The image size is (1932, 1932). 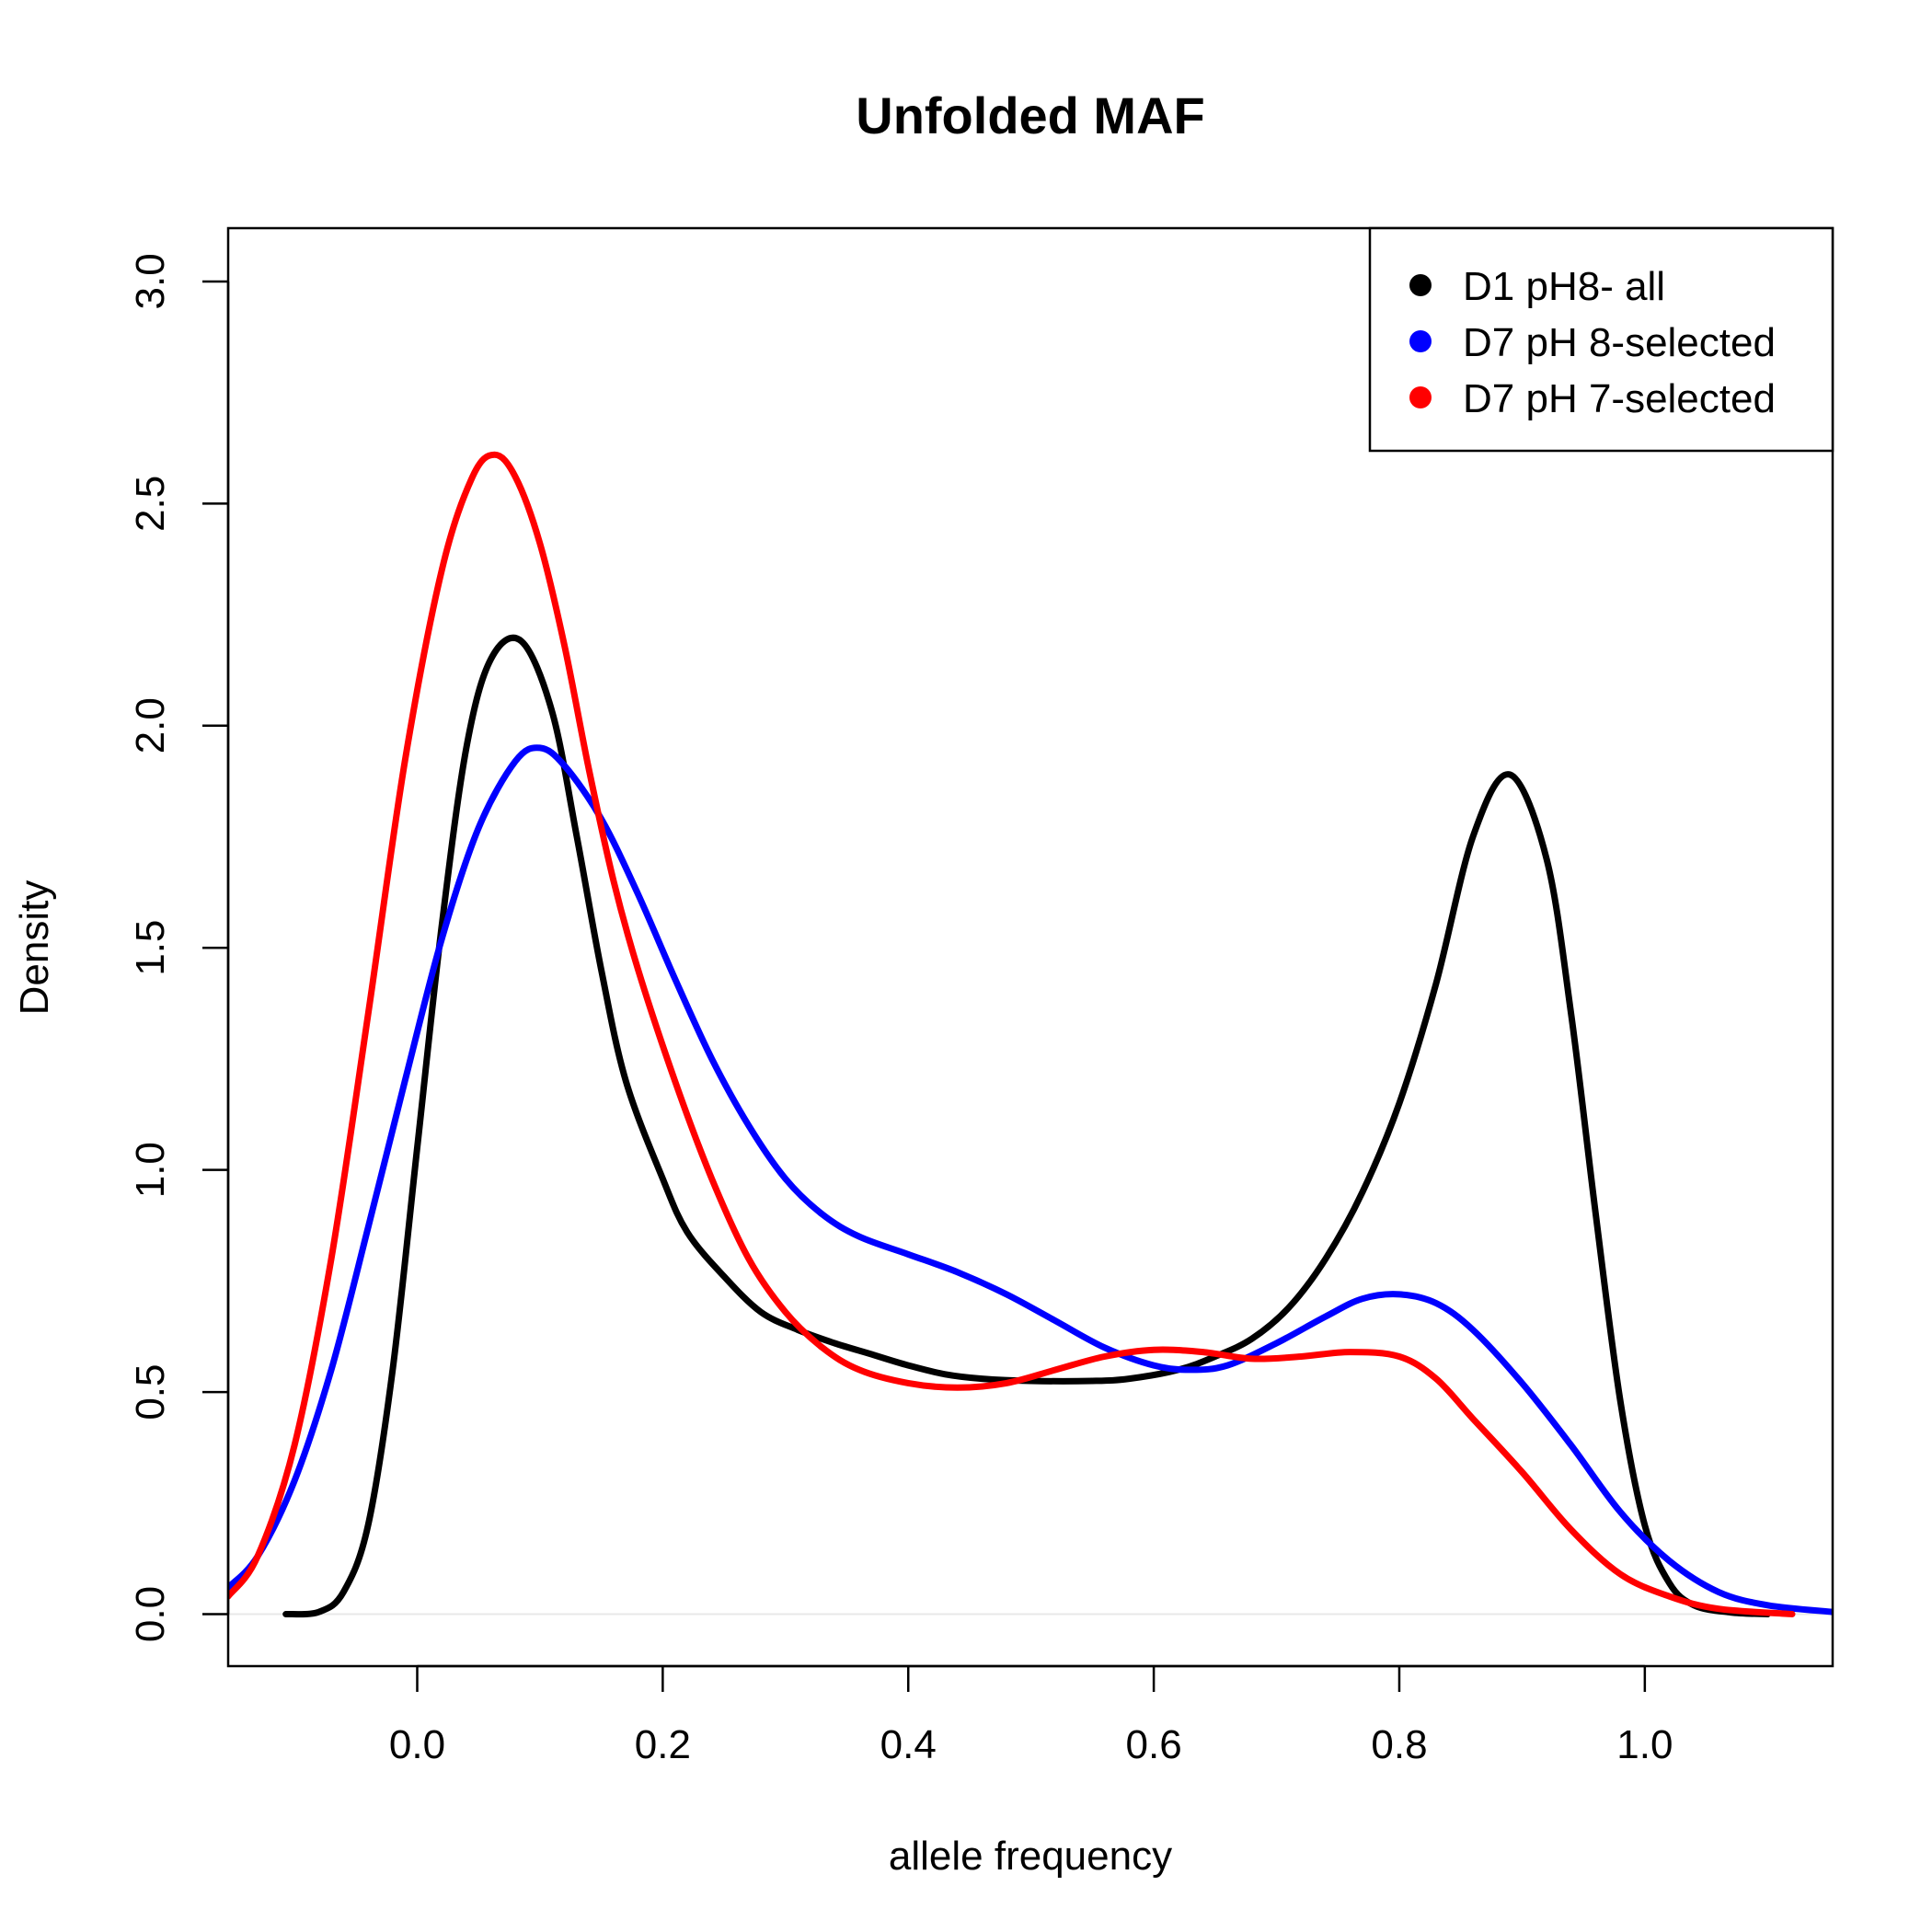 I want to click on legend-label-2: D7 pH 8-selected, so click(x=1619, y=342).